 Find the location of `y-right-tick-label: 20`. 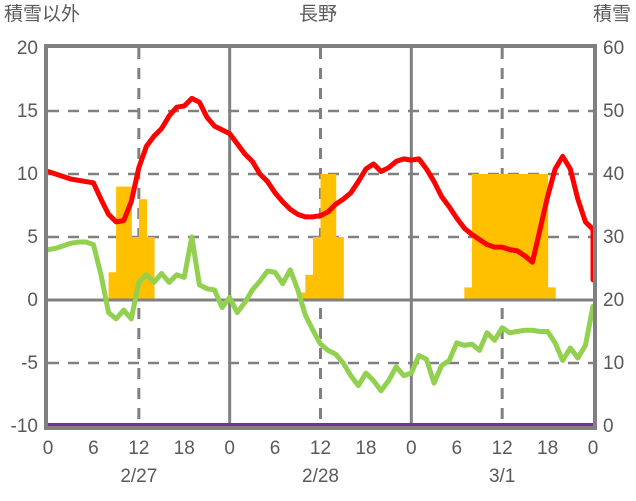

y-right-tick-label: 20 is located at coordinates (614, 300).